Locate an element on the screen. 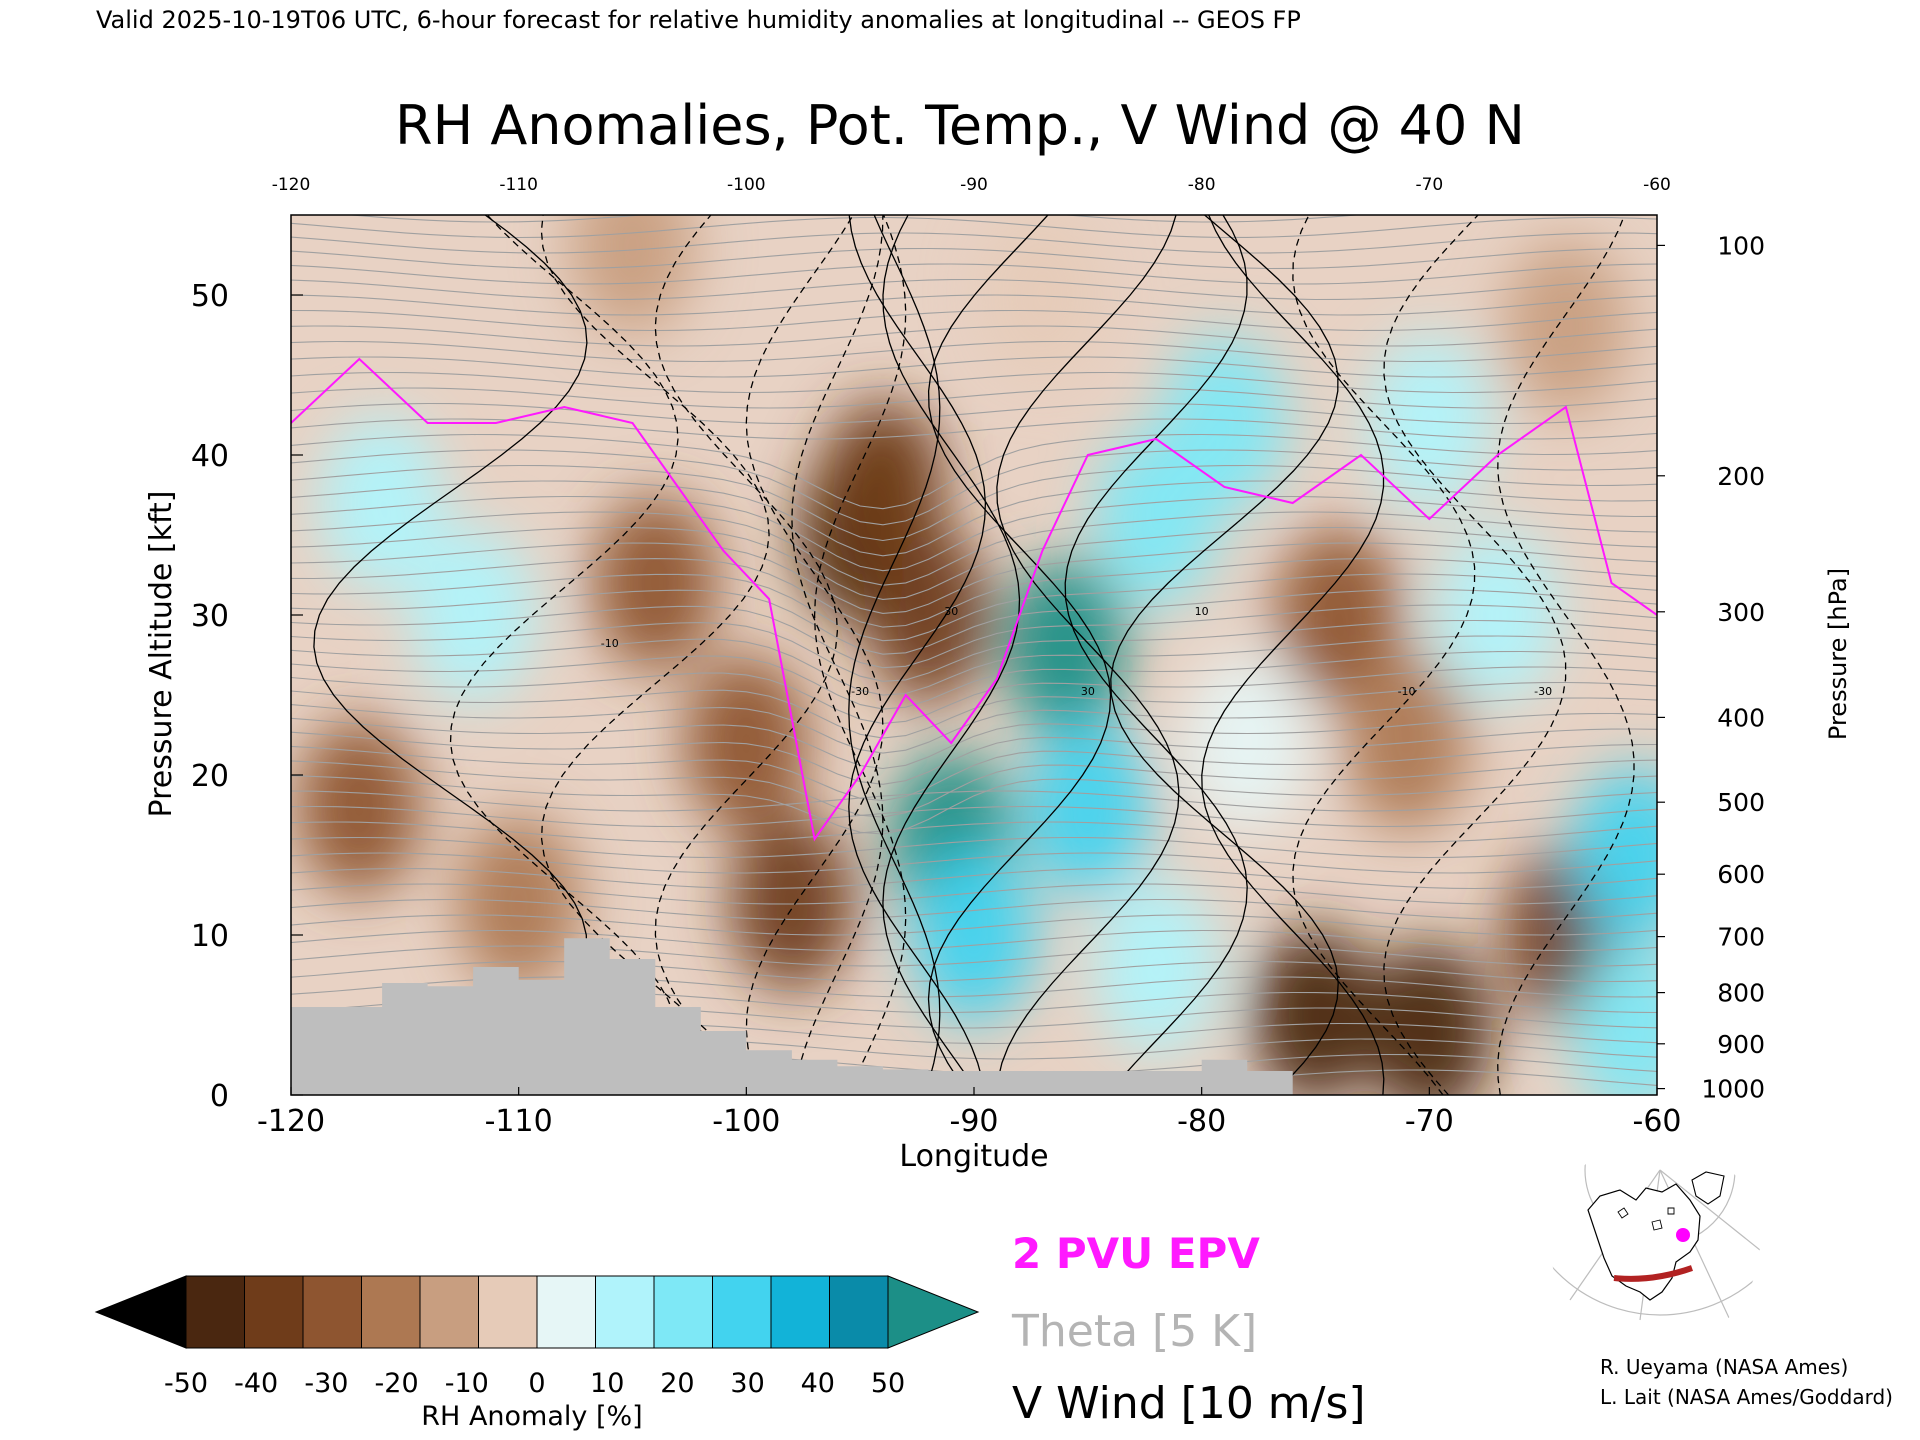 This screenshot has width=1920, height=1440. wind-contour-label-5: -10 is located at coordinates (1407, 691).